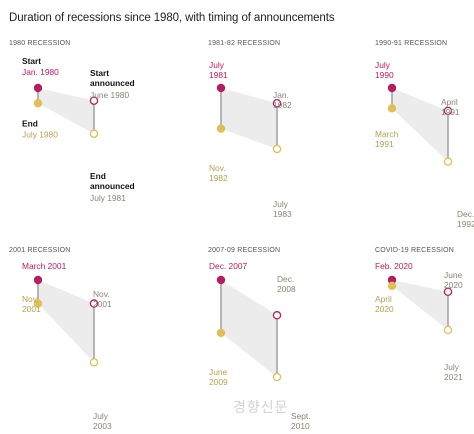 This screenshot has width=474, height=434. Describe the element at coordinates (40, 135) in the screenshot. I see `end-label-0: July 1980` at that location.